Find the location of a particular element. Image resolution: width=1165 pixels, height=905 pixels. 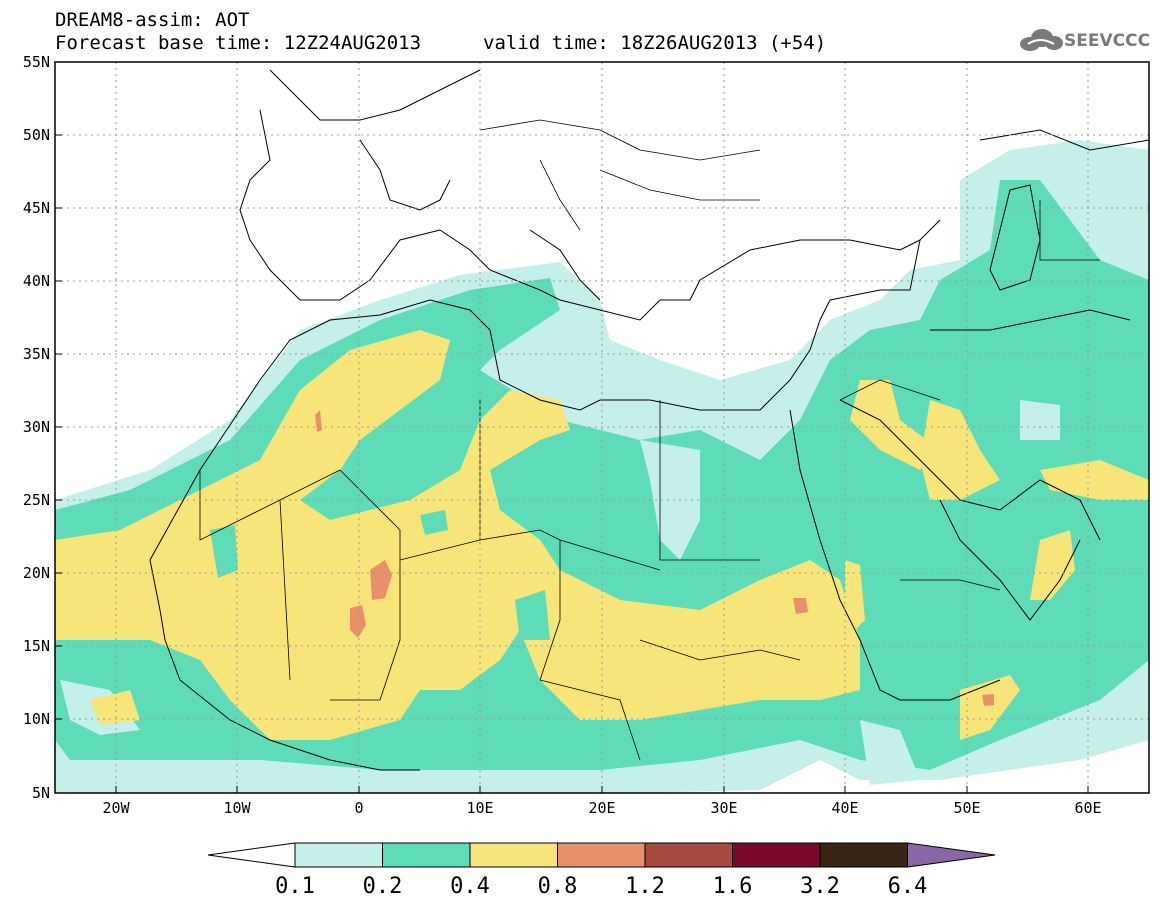

legend-level-label: 1.2 is located at coordinates (645, 886).